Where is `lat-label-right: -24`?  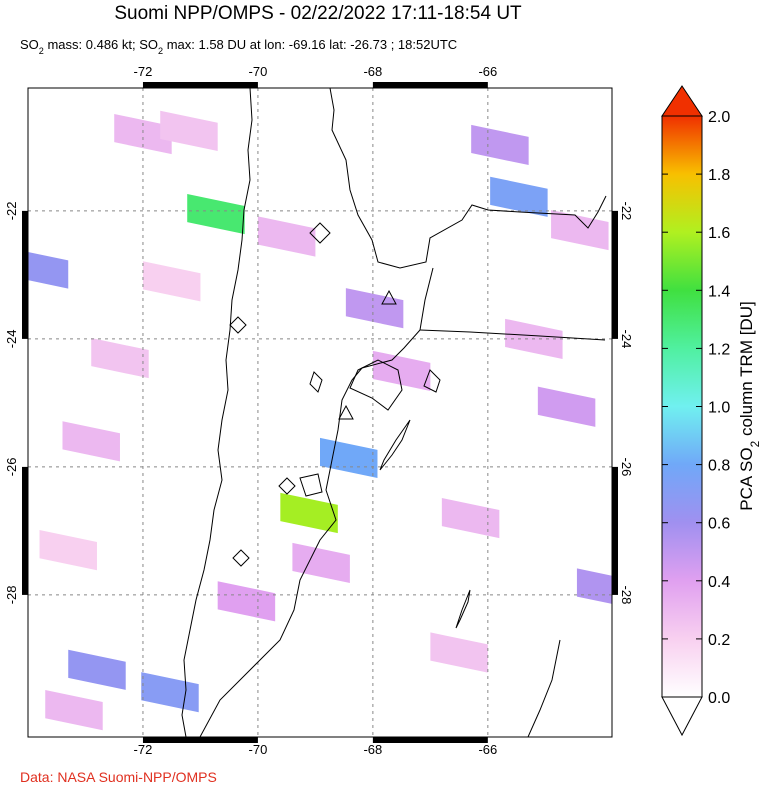
lat-label-right: -24 is located at coordinates (626, 338).